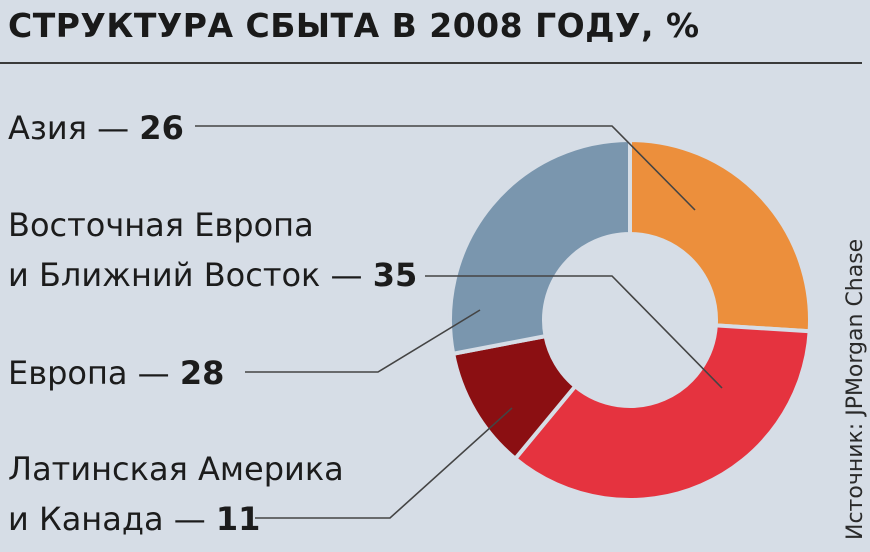 This screenshot has height=552, width=870. I want to click on label-east-europe: Восточная Европа и Ближний Восток — 35, so click(212, 250).